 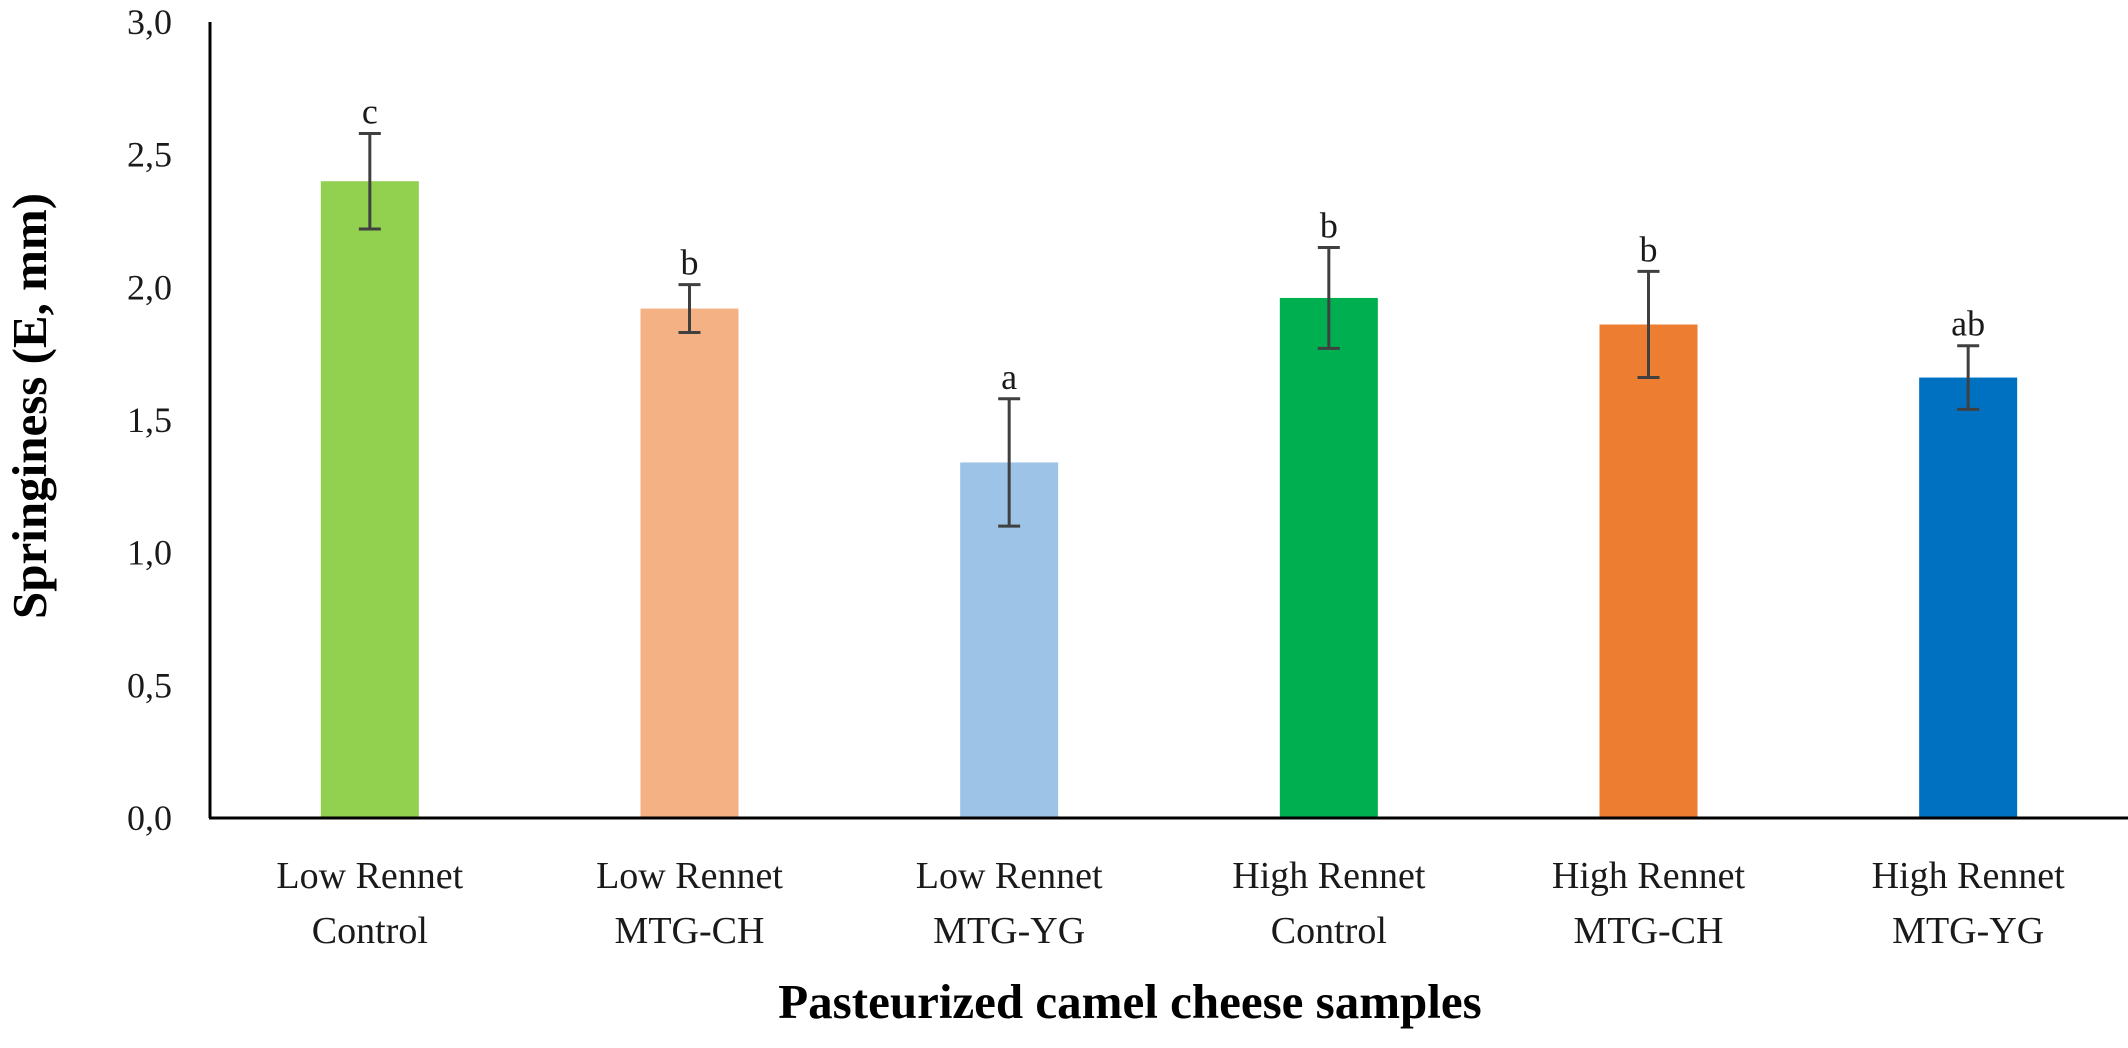 I want to click on y-tick-label-4: 1,5, so click(x=149, y=420).